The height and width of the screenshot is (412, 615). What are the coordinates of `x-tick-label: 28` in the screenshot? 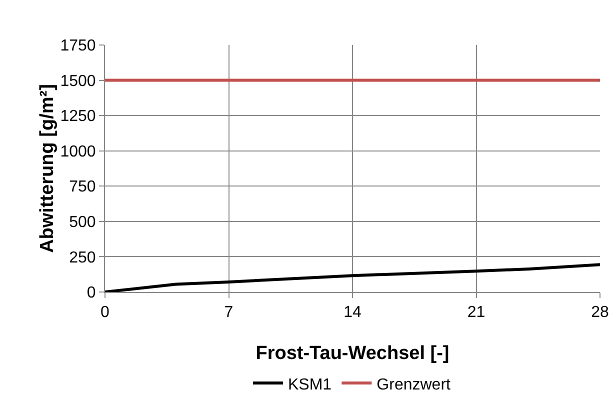 It's located at (600, 313).